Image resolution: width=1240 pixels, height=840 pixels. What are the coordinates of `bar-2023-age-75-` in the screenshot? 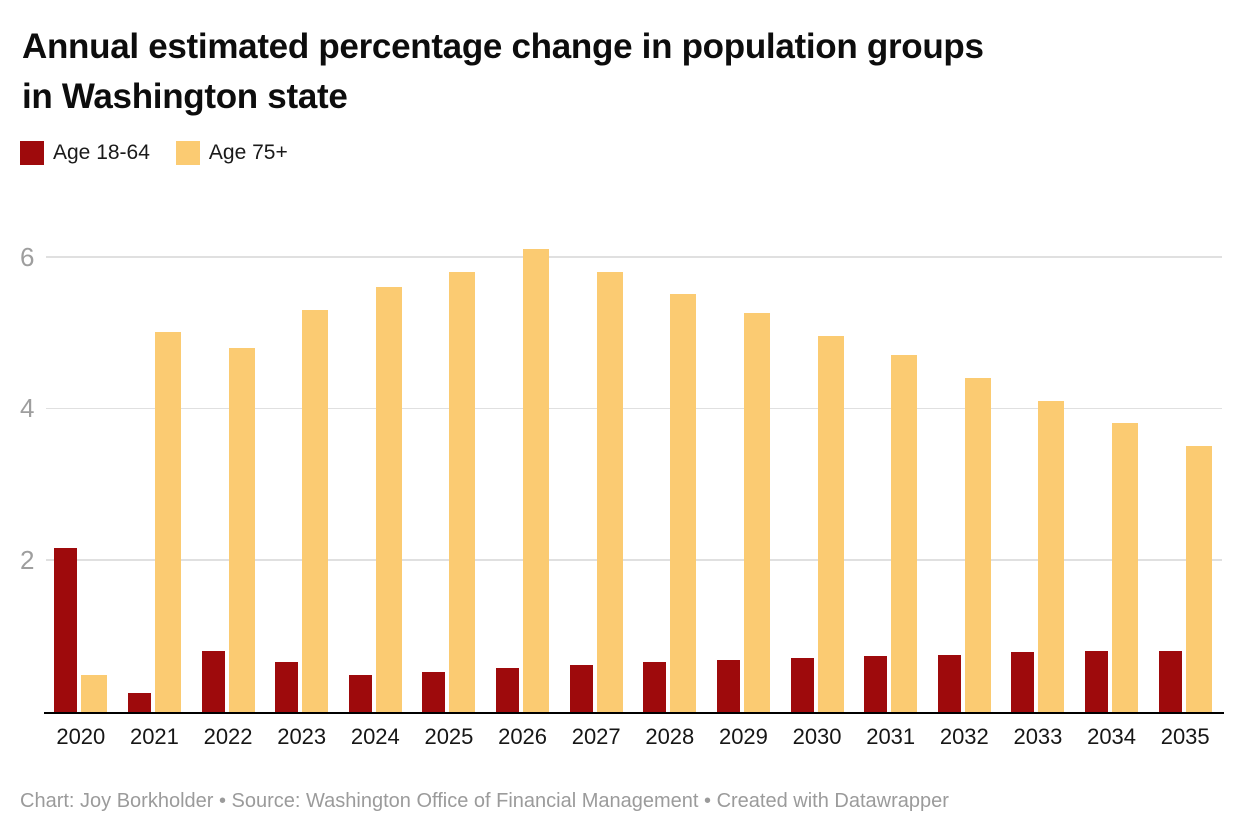 It's located at (315, 510).